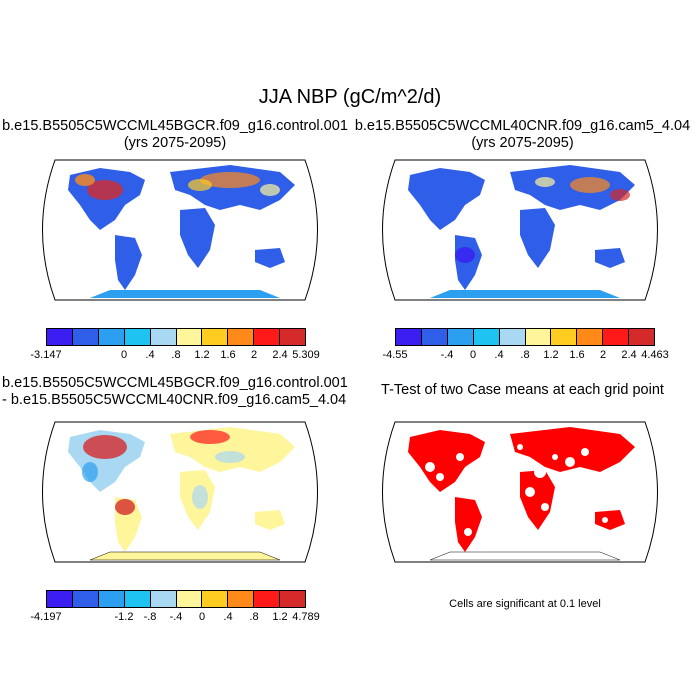 The height and width of the screenshot is (700, 700). I want to click on map-bottom-right, so click(520, 492).